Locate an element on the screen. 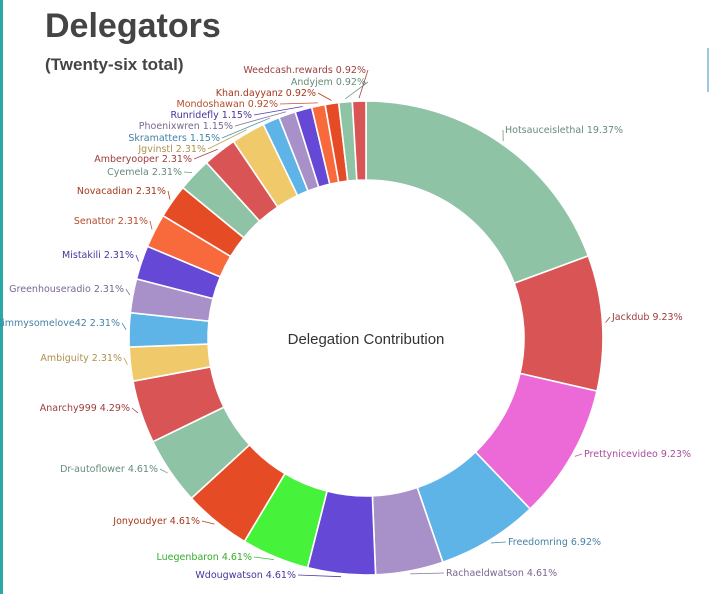 The width and height of the screenshot is (711, 594). left-accent-rule is located at coordinates (1, 297).